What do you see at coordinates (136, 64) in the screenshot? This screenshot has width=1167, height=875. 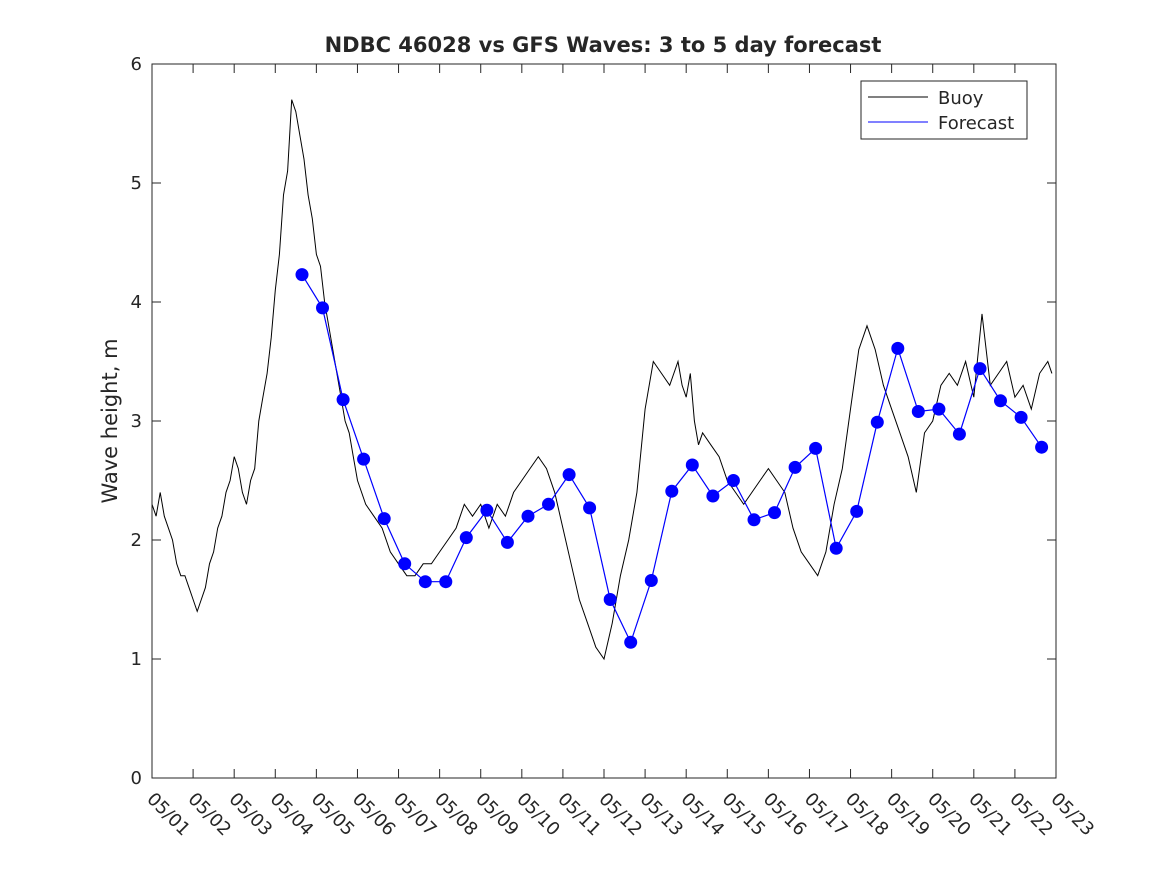 I see `y-tick-label: 6` at bounding box center [136, 64].